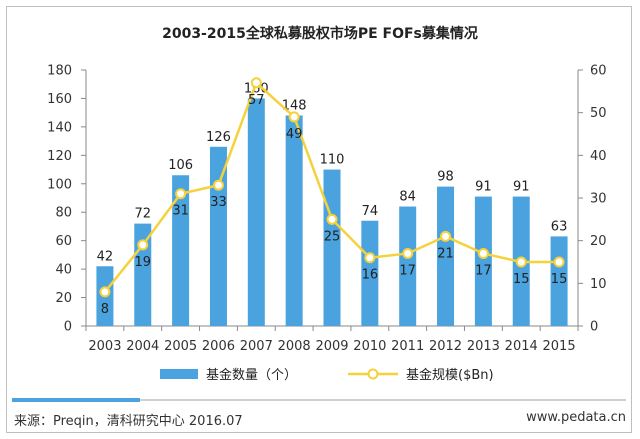  Describe the element at coordinates (128, 421) in the screenshot. I see `source-note: 来源：Preqin，清科研究中心 2016.07` at that location.